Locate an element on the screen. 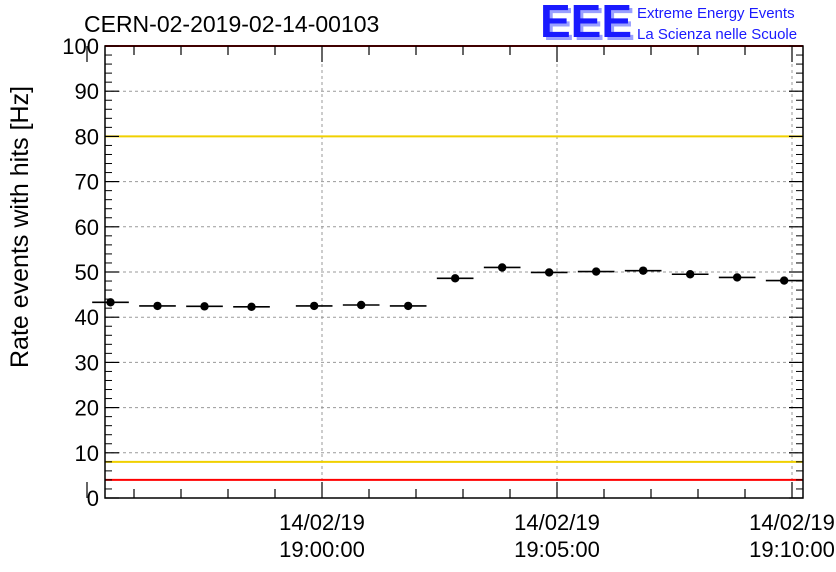 The width and height of the screenshot is (836, 572). y-tick-label: 0 is located at coordinates (93, 498).